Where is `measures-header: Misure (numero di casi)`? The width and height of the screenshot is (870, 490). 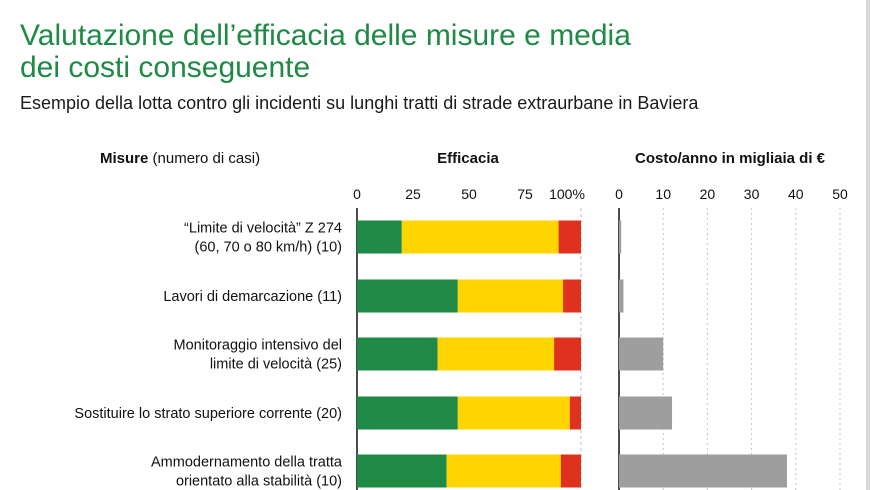 measures-header: Misure (numero di casi) is located at coordinates (180, 158).